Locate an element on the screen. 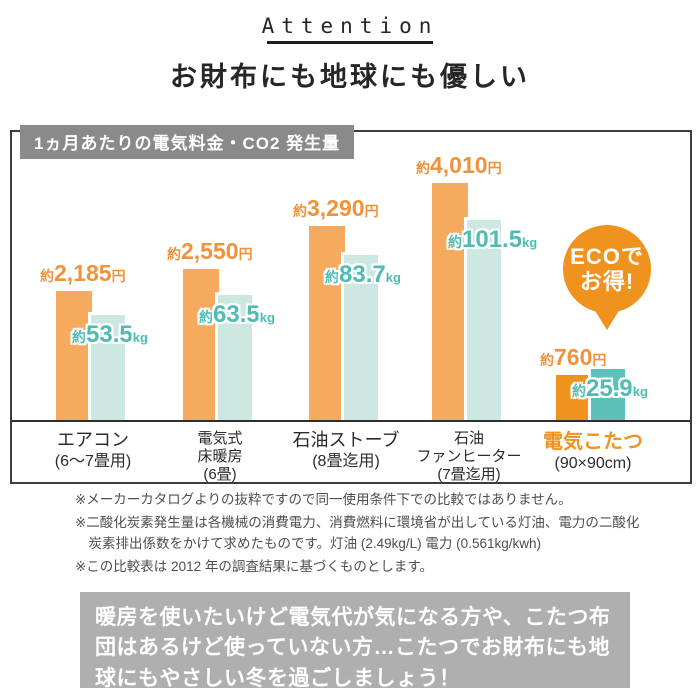 The image size is (700, 700). cost-value-label: 約4,010円 is located at coordinates (459, 165).